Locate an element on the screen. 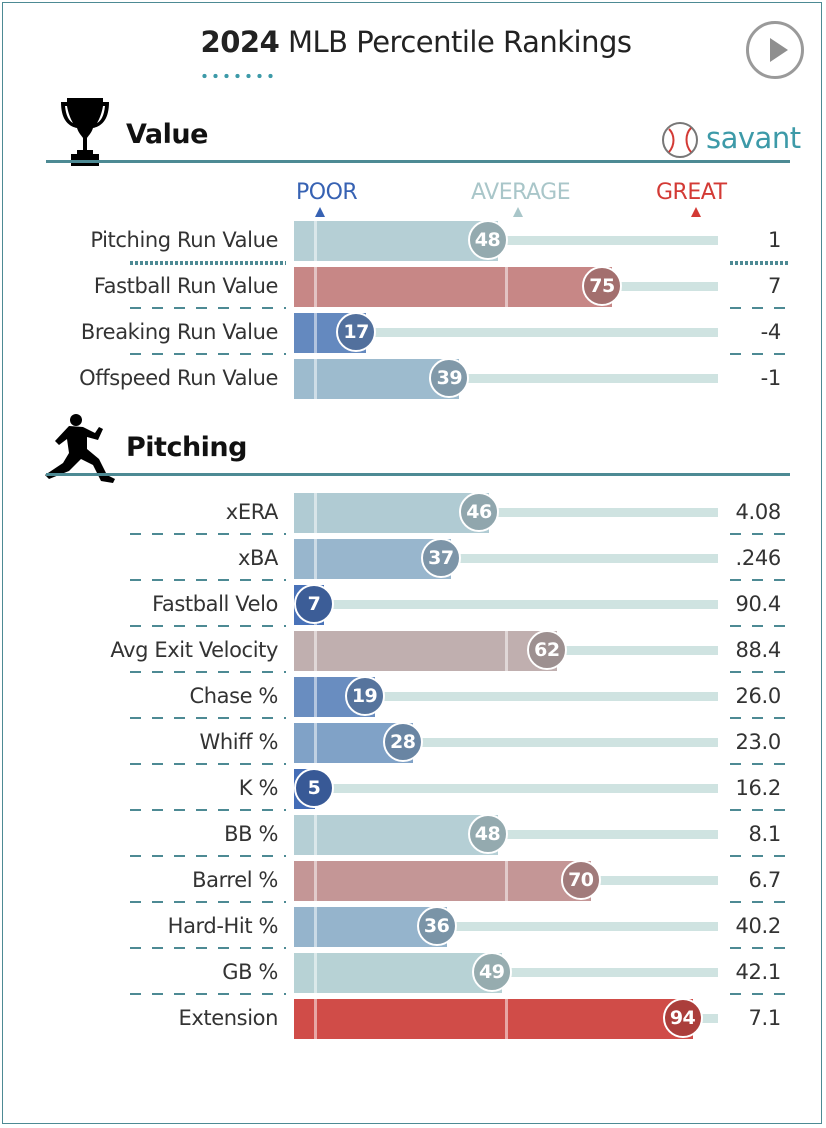 Image resolution: width=826 pixels, height=1128 pixels. metric-label: Chase % is located at coordinates (233, 696).